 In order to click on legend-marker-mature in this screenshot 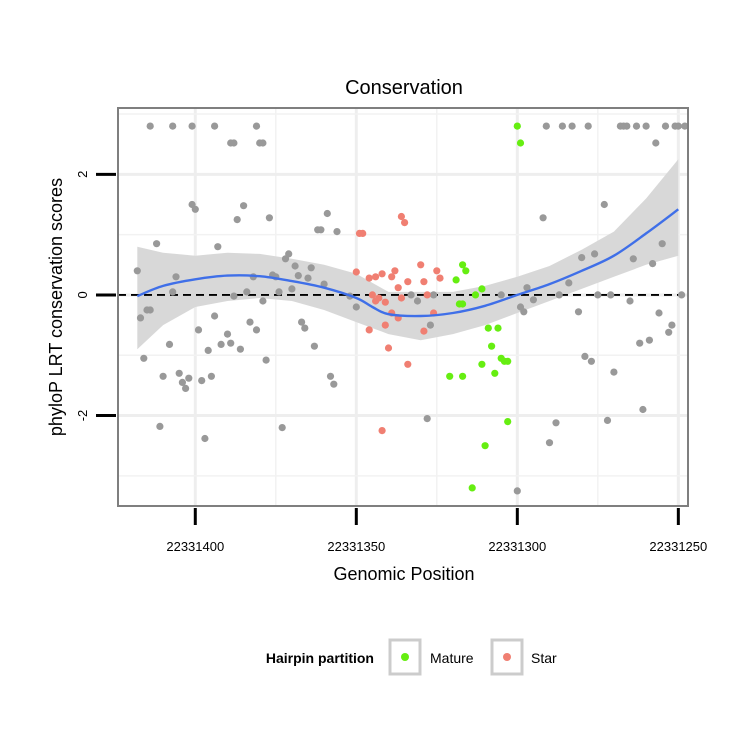, I will do `click(405, 657)`.